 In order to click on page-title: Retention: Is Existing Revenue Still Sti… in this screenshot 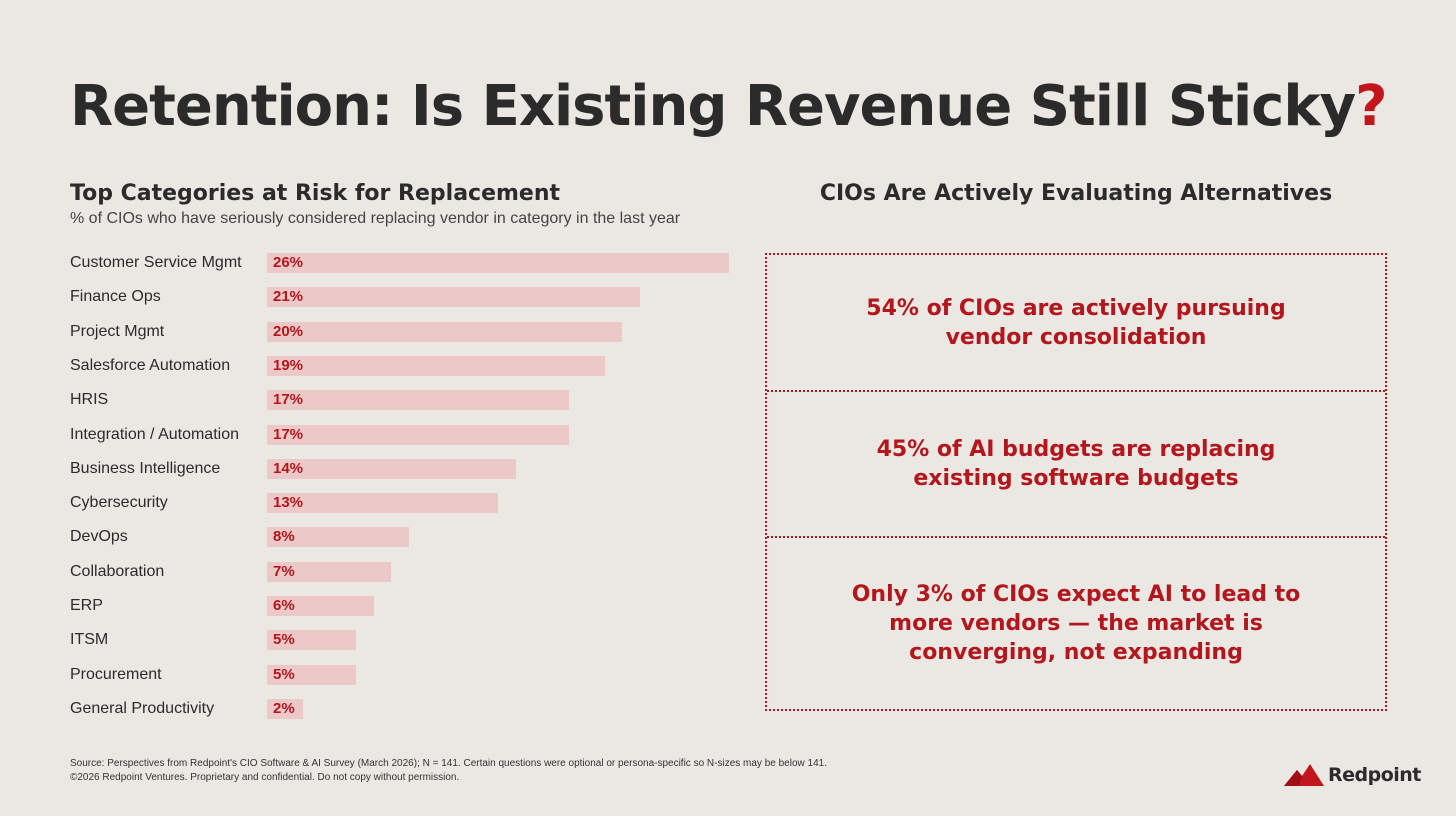, I will do `click(729, 106)`.